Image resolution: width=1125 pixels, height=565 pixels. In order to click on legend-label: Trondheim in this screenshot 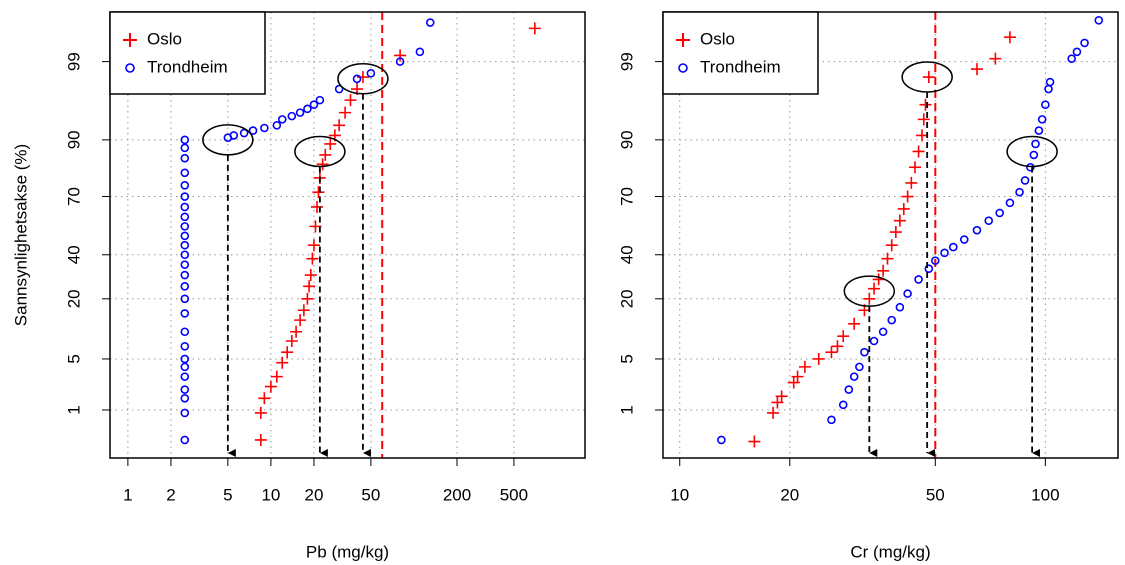, I will do `click(740, 66)`.